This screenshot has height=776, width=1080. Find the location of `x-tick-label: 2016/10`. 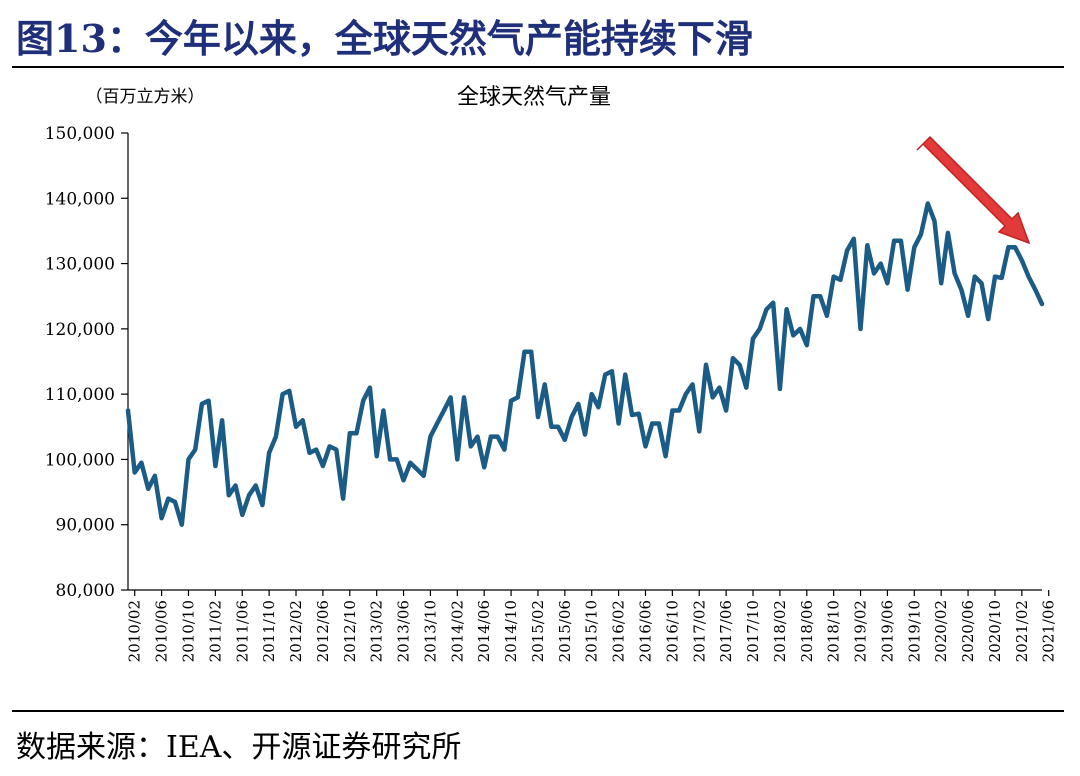

x-tick-label: 2016/10 is located at coordinates (672, 631).